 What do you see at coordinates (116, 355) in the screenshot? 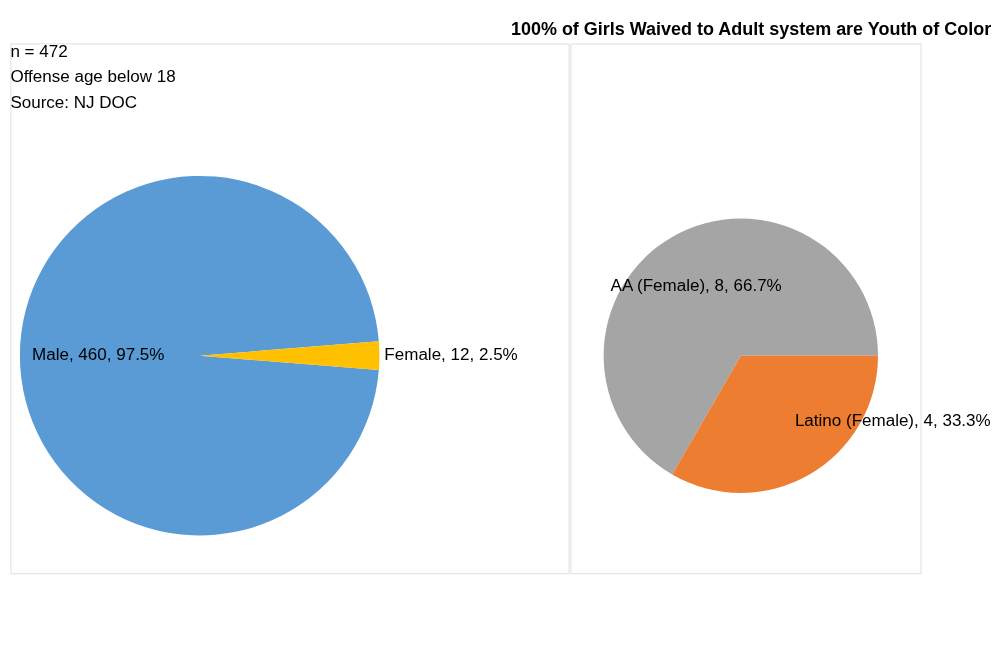
I see `data-label: , 460, 97.5%` at bounding box center [116, 355].